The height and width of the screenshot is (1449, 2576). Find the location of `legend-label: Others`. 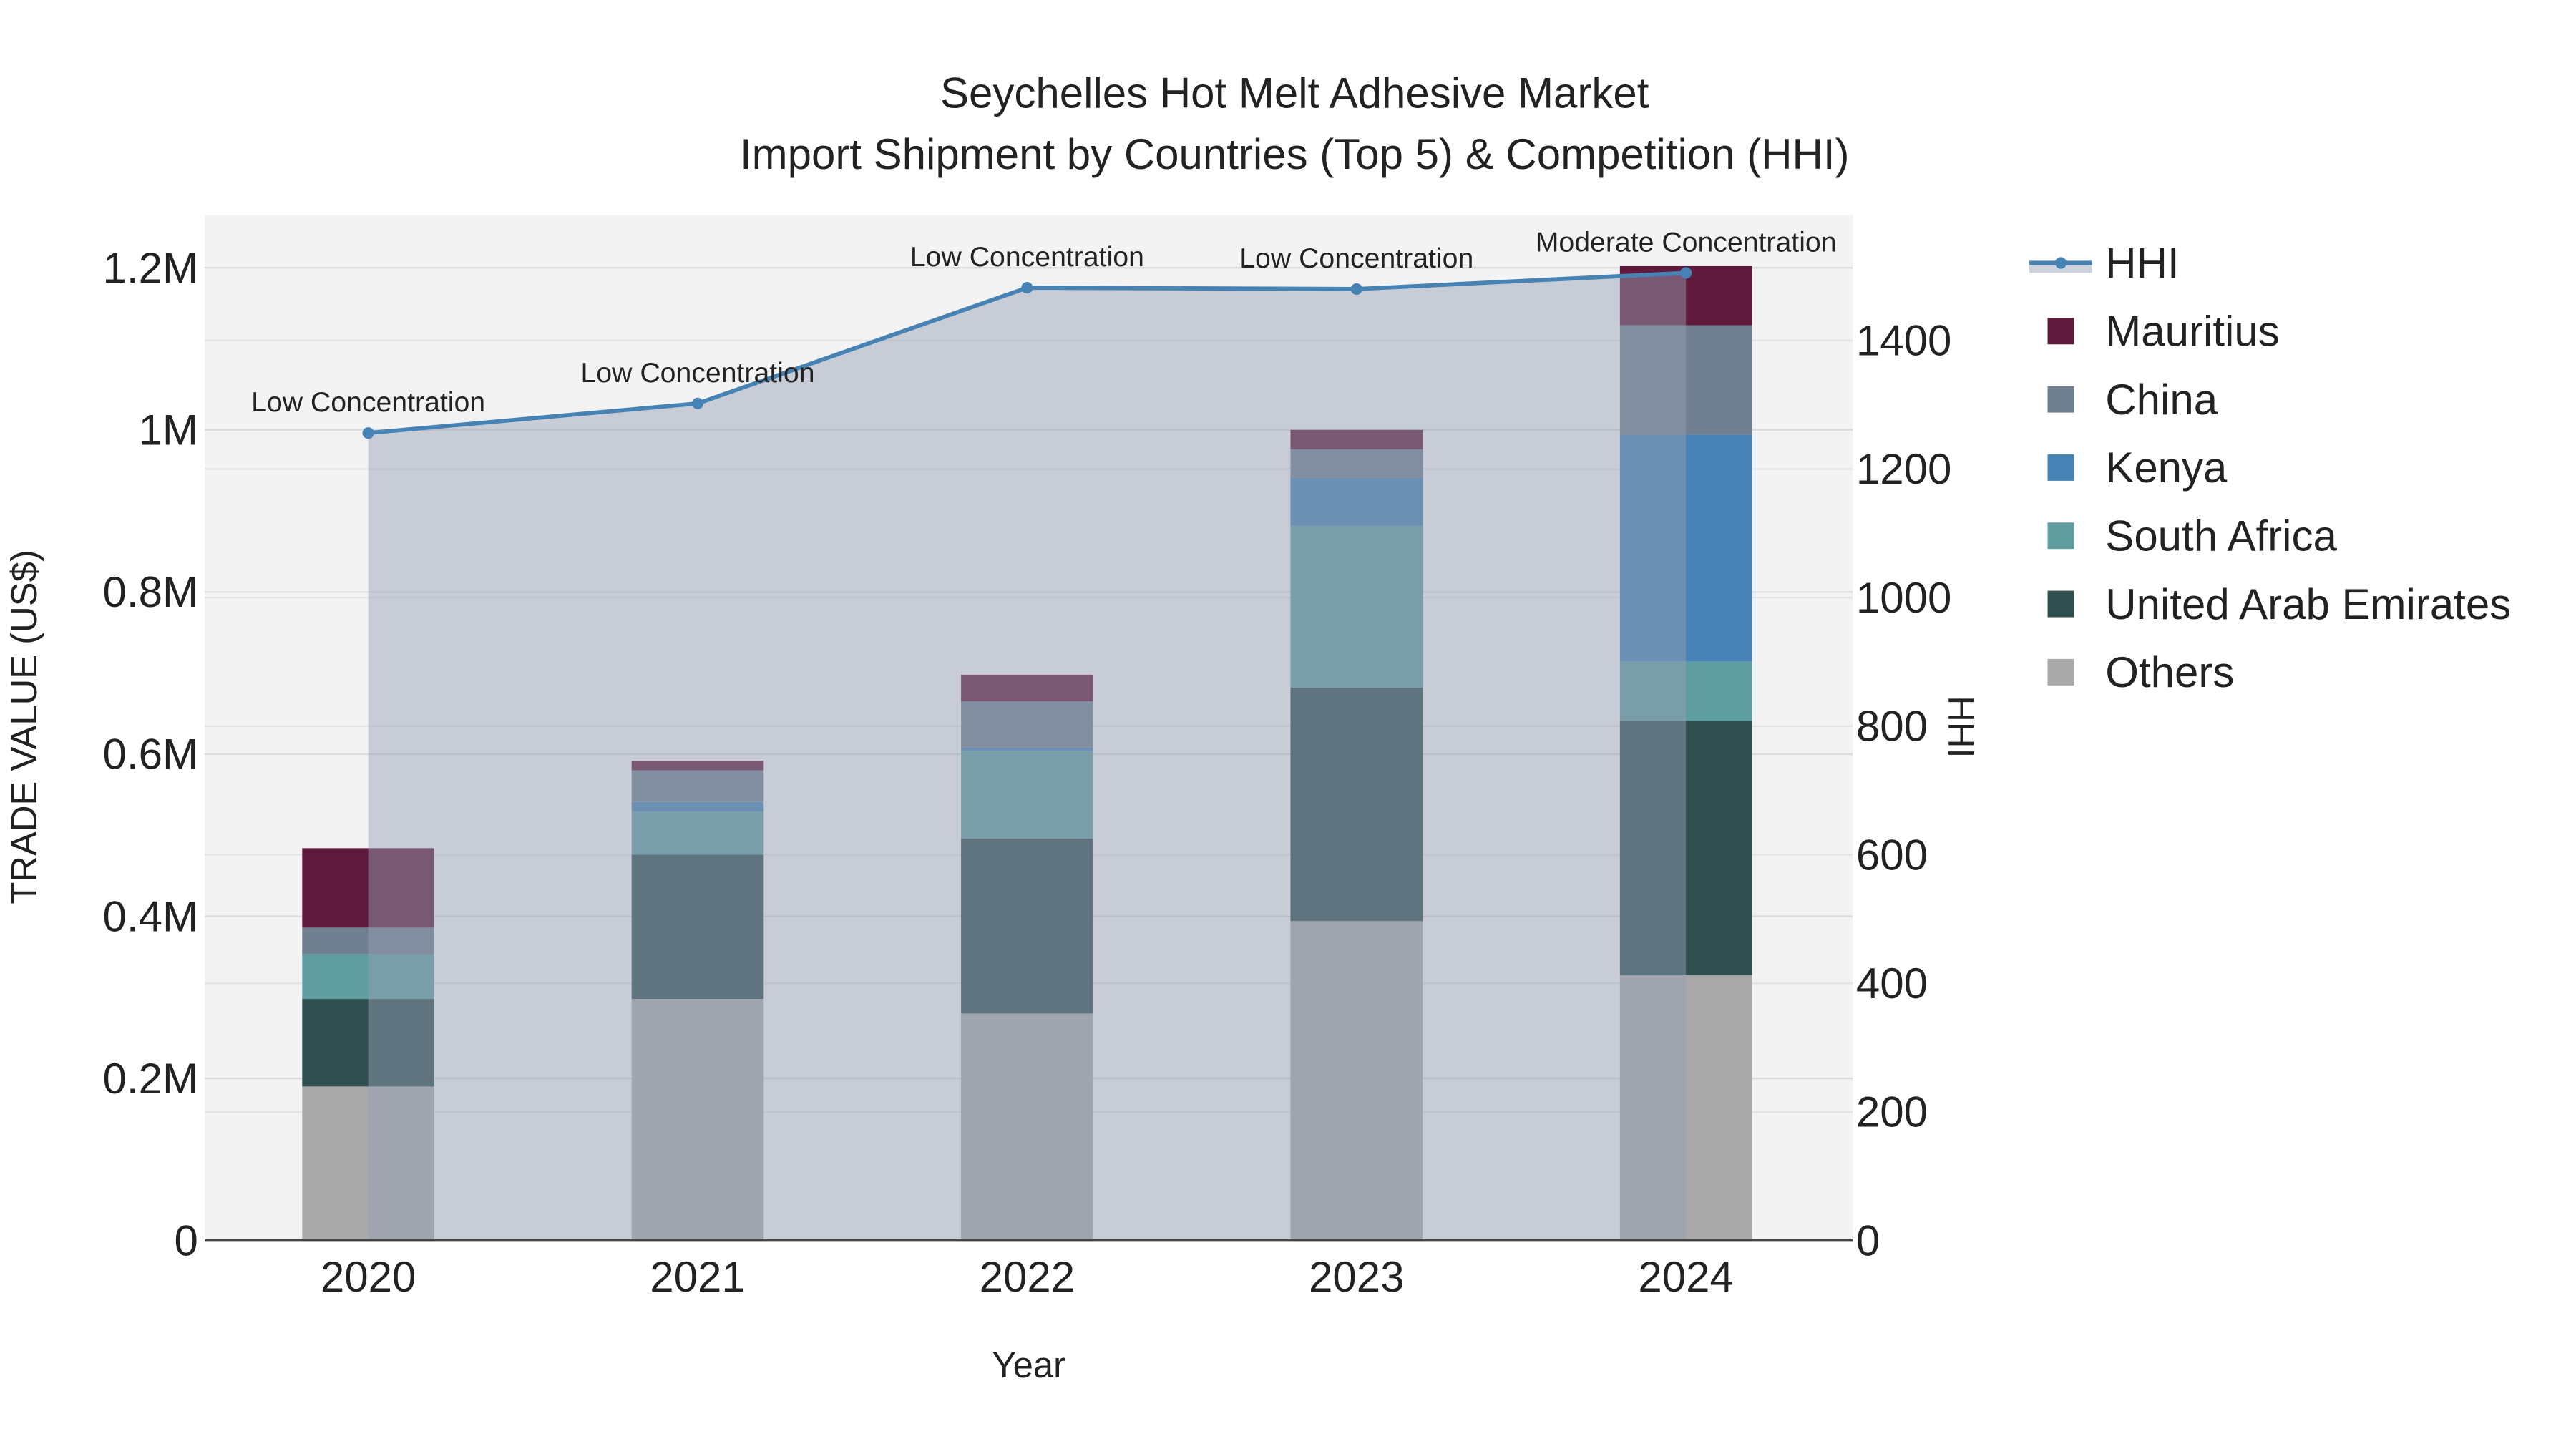

legend-label: Others is located at coordinates (2169, 672).